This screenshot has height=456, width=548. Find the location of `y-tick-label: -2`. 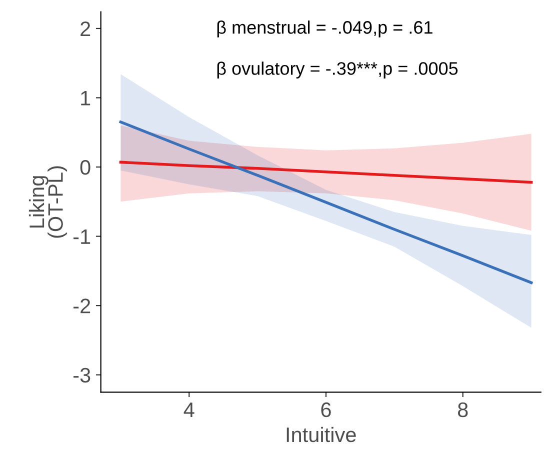

y-tick-label: -2 is located at coordinates (82, 306).